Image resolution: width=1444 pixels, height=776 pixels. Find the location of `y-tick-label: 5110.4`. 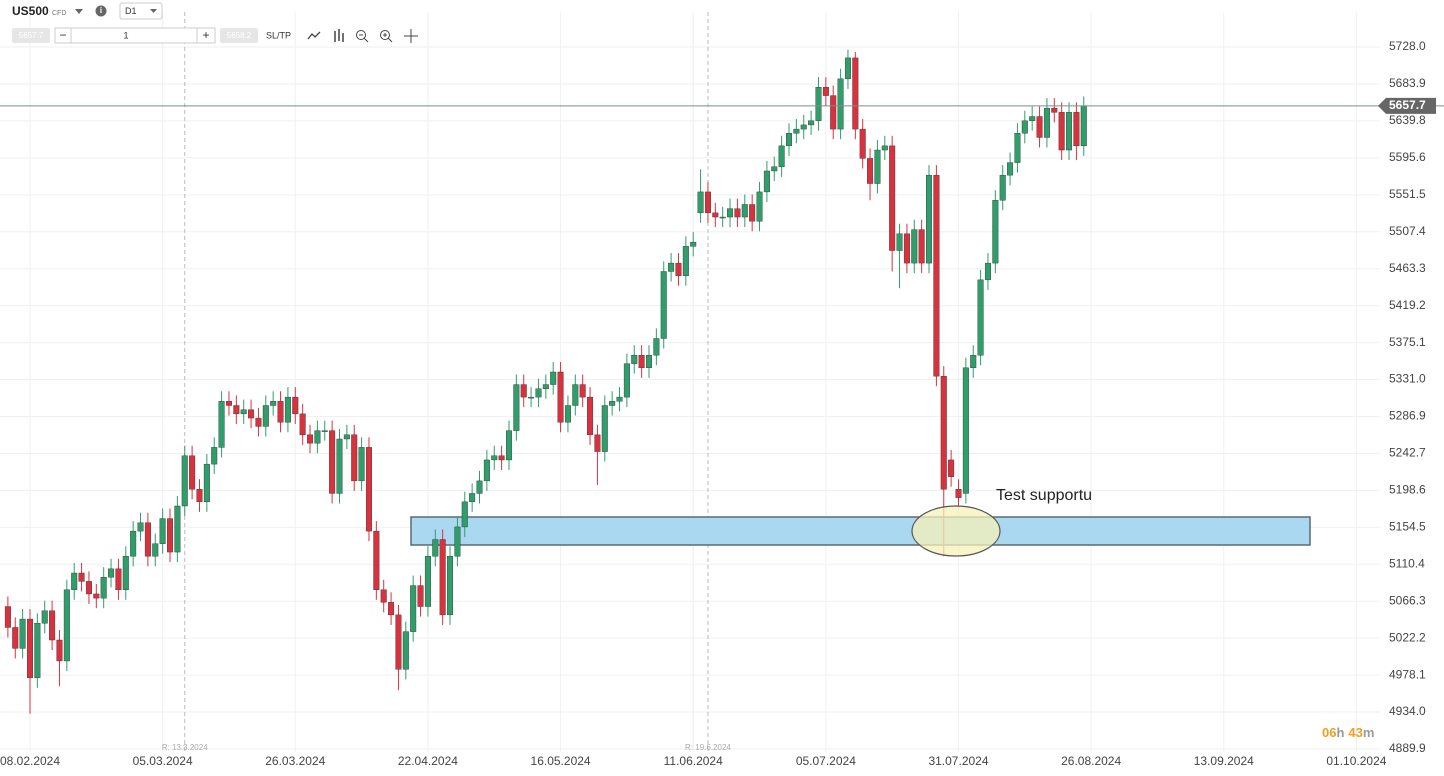

y-tick-label: 5110.4 is located at coordinates (1407, 563).